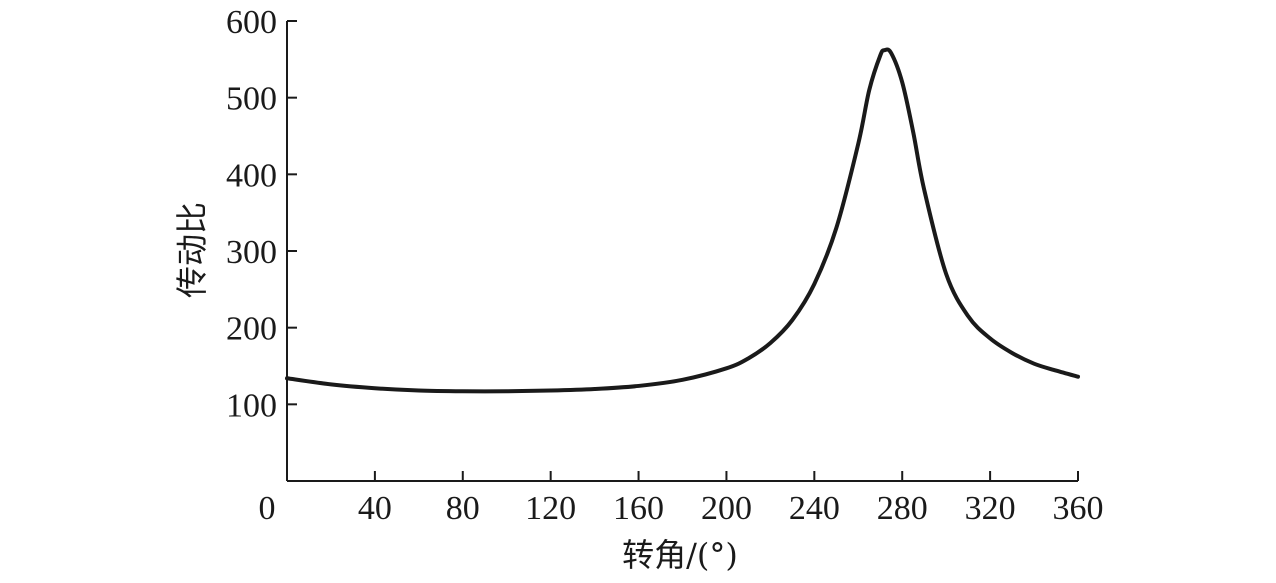 Image resolution: width=1276 pixels, height=583 pixels. I want to click on y-tick-label: 300, so click(251, 252).